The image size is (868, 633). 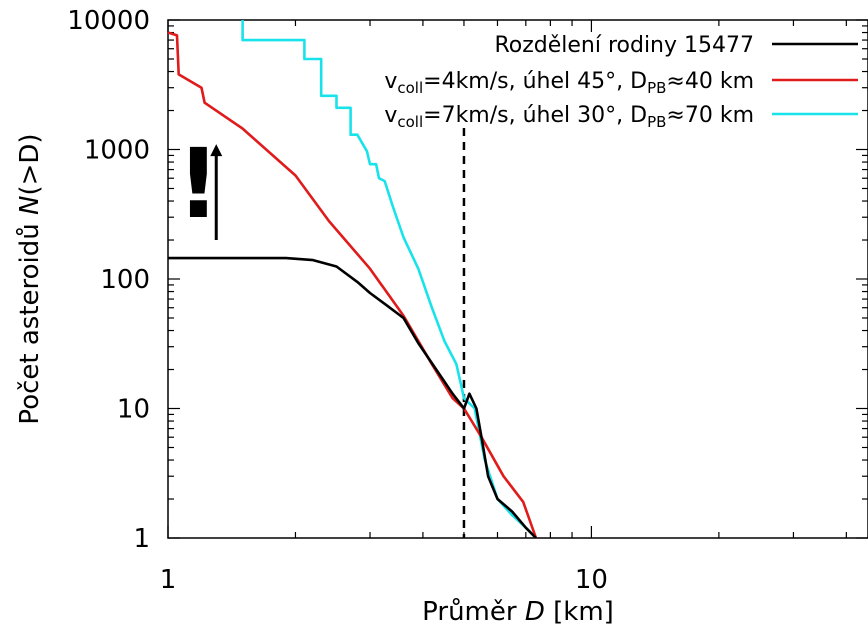 What do you see at coordinates (624, 45) in the screenshot?
I see `legend-label-1: Rozdělení rodiny 15477` at bounding box center [624, 45].